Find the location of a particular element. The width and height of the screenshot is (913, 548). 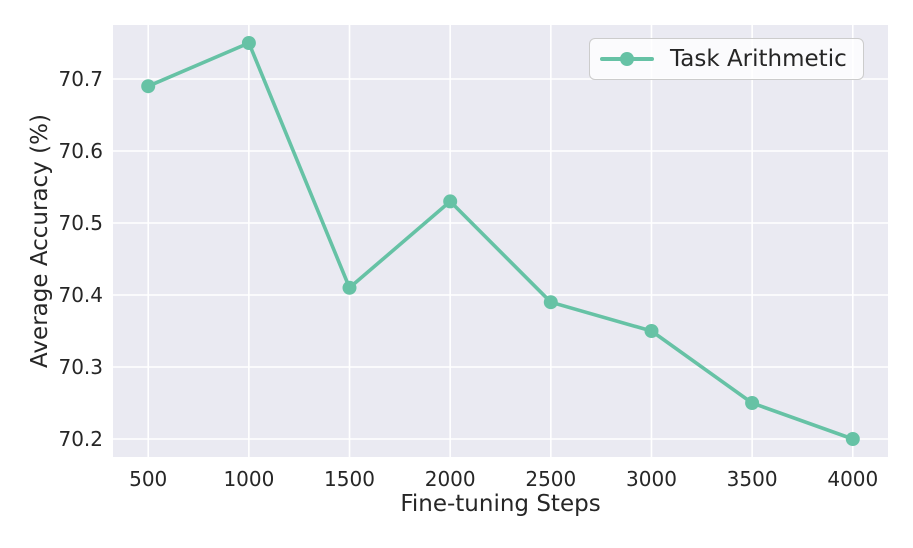

legend-line-sample is located at coordinates (627, 59).